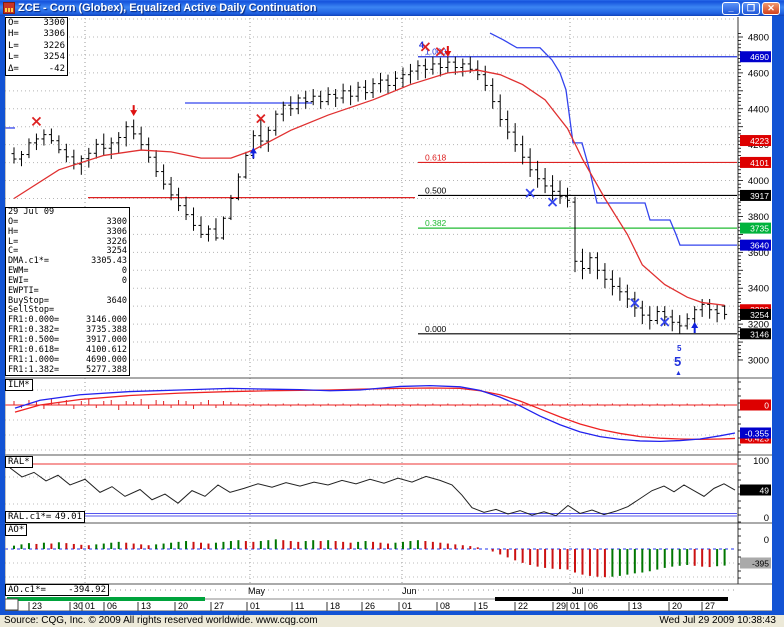 This screenshot has height=627, width=784. I want to click on svg-text: 4600, so click(758, 73).